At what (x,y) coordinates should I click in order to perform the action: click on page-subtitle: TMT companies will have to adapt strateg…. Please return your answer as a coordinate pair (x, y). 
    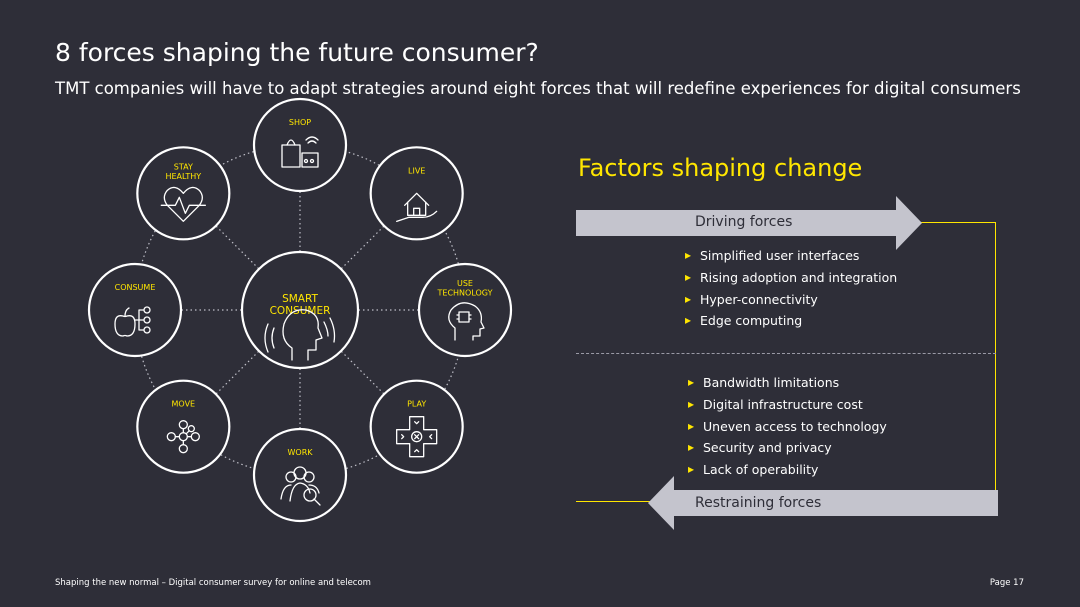
    Looking at the image, I should click on (538, 88).